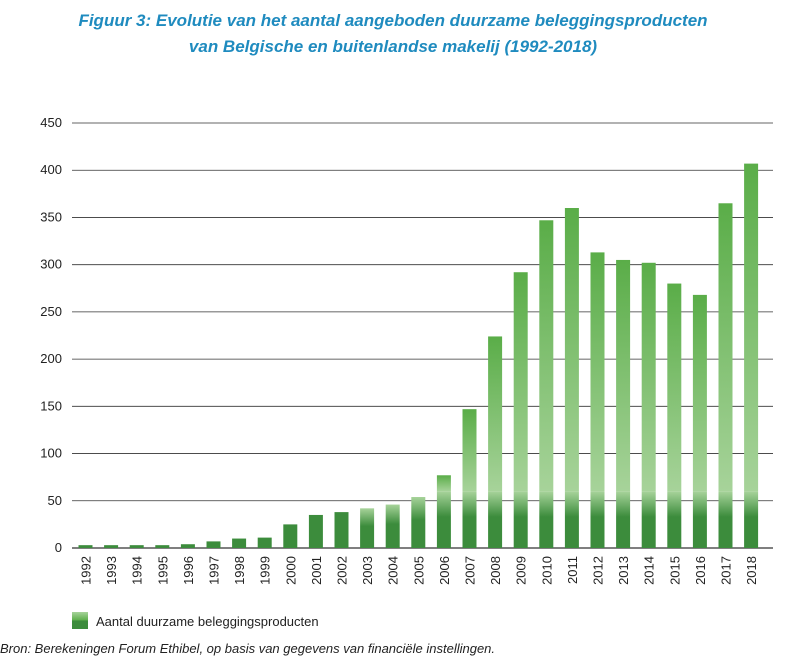 Image resolution: width=786 pixels, height=670 pixels. I want to click on x-tick-label: 2001, so click(316, 570).